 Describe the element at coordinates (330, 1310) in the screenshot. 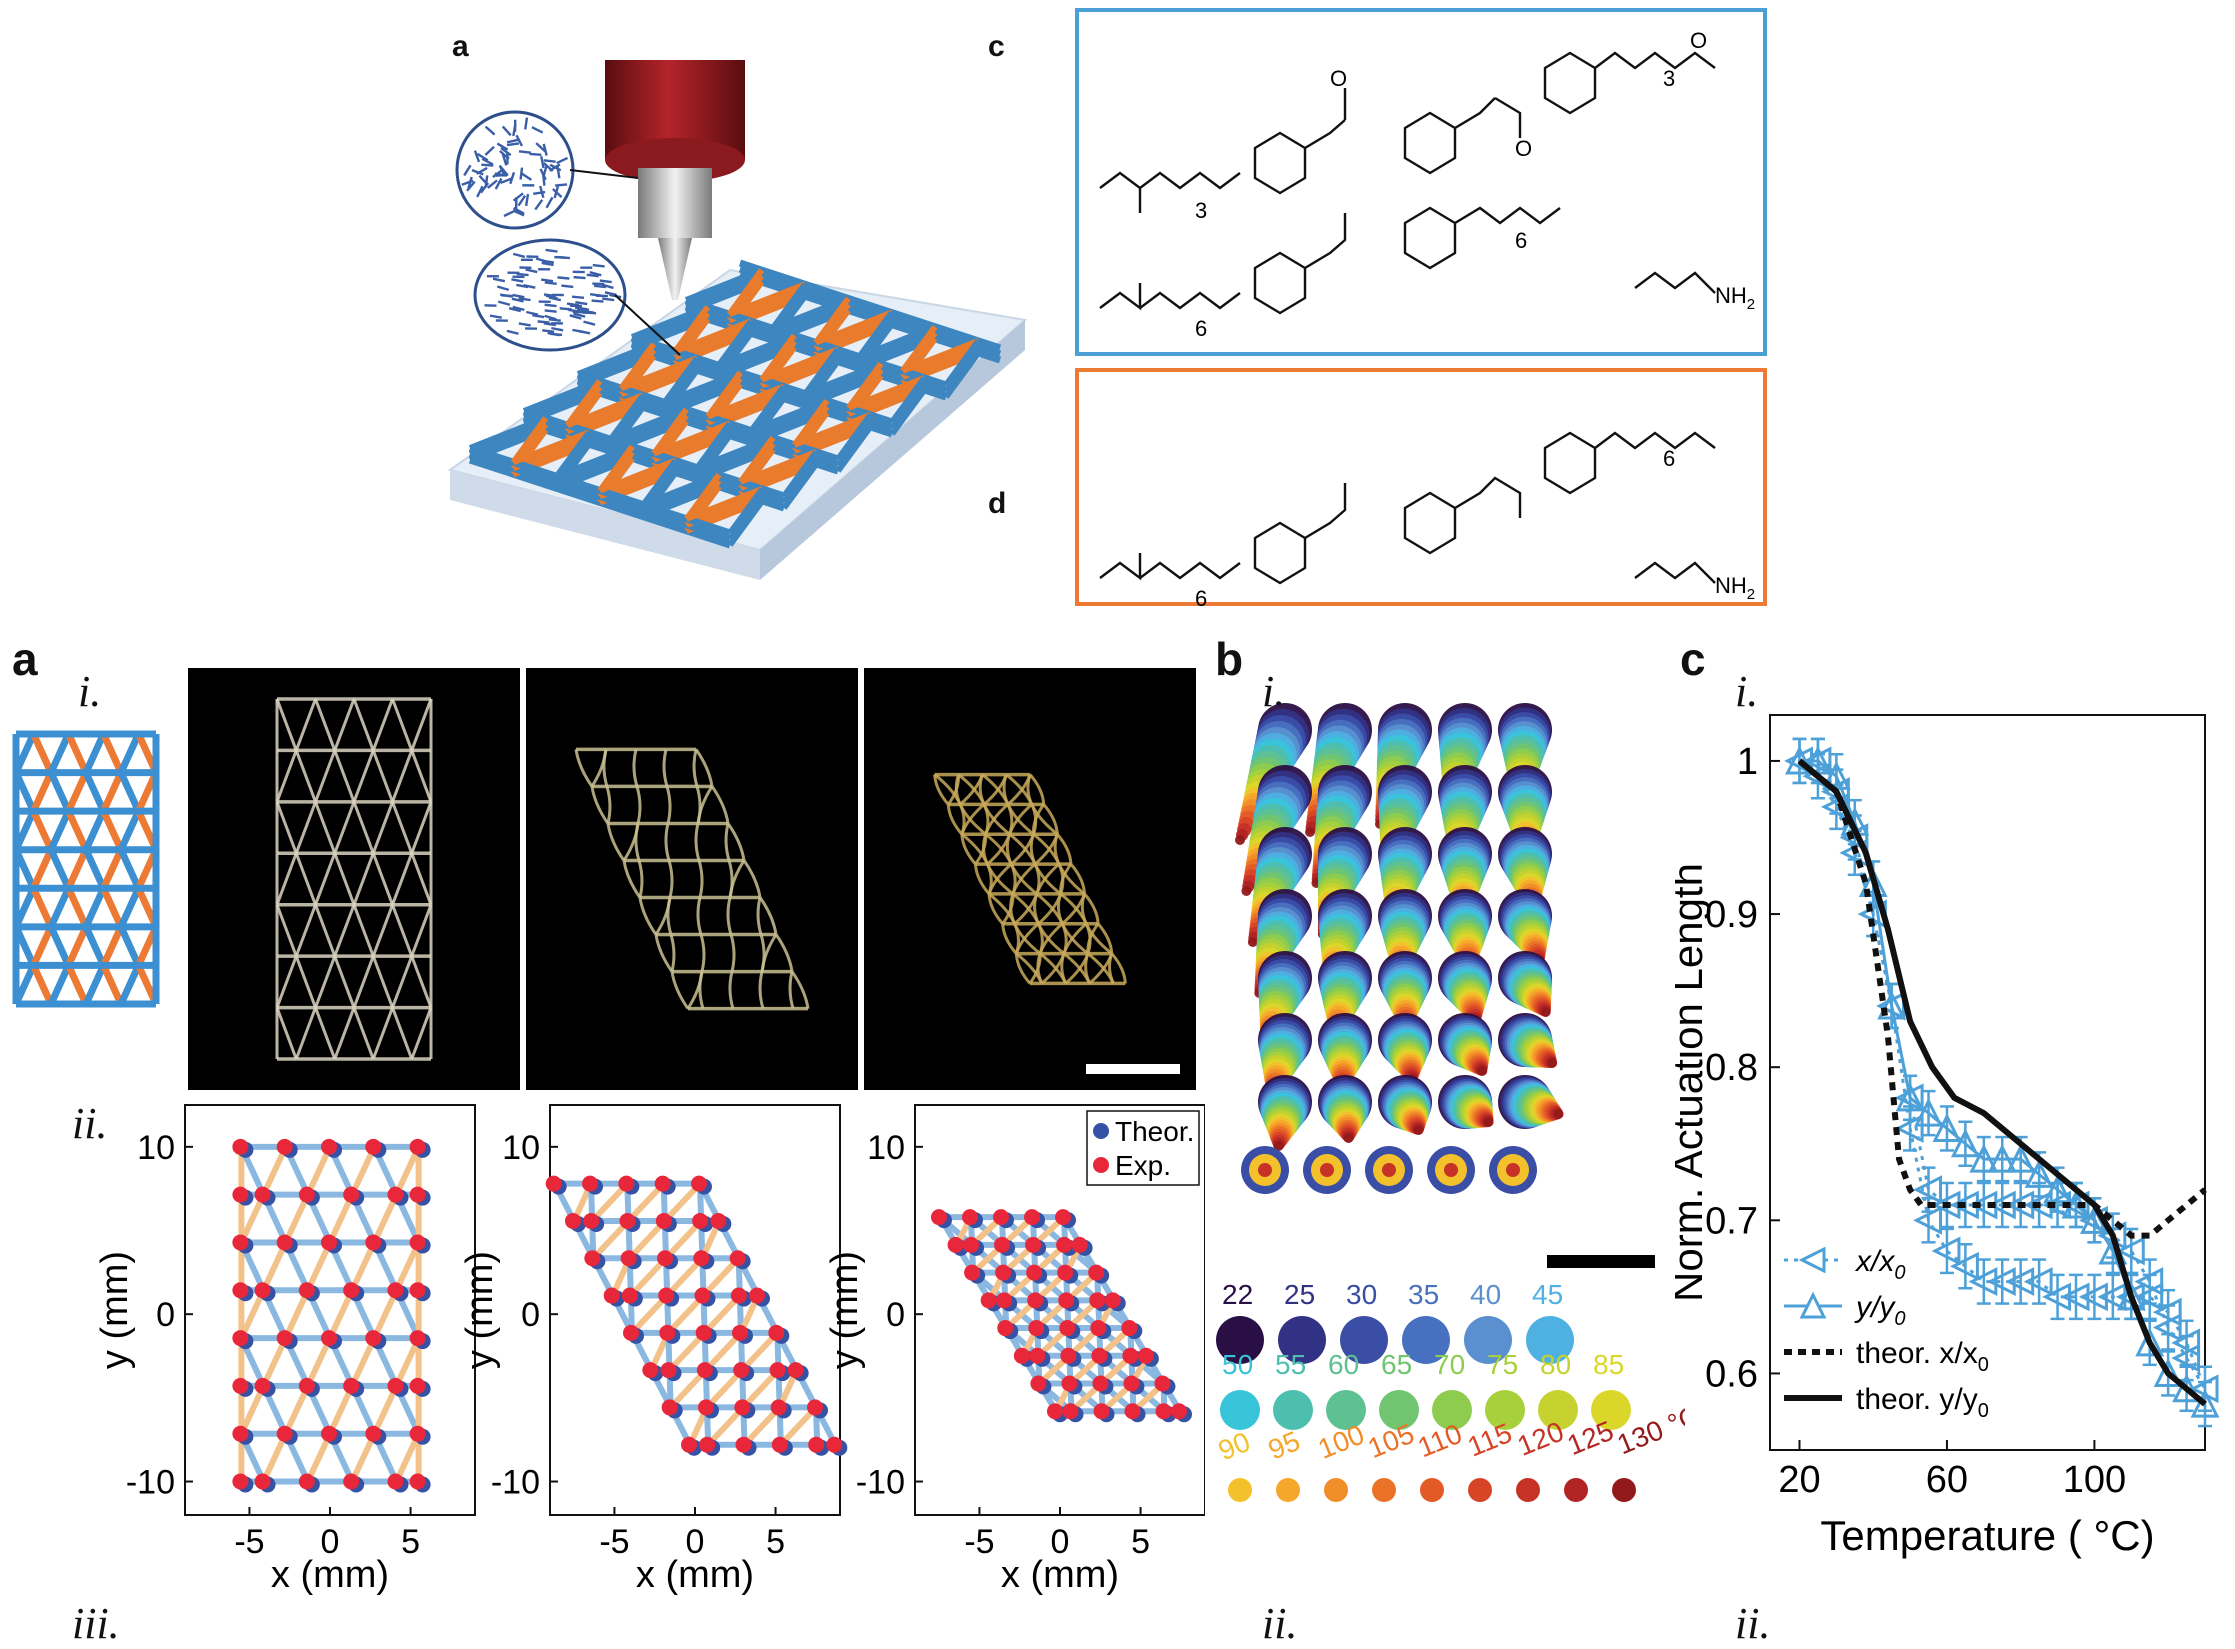

I see `plot-frame` at that location.